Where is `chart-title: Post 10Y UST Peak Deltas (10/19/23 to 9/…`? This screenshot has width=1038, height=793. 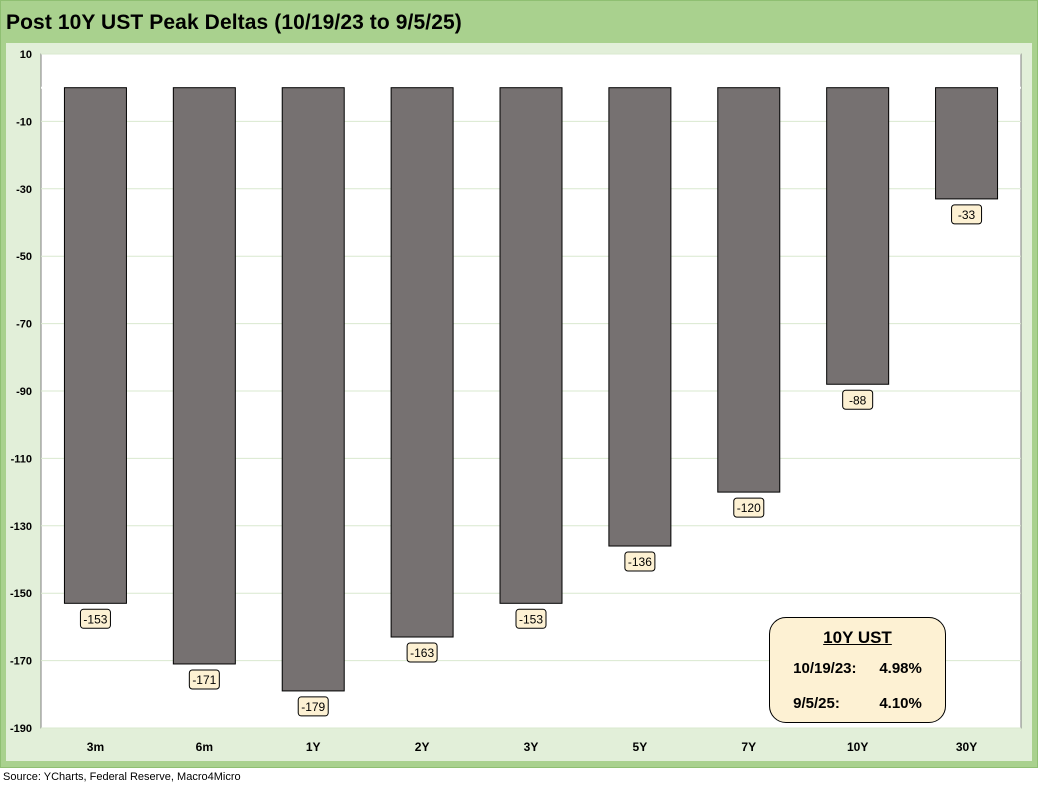
chart-title: Post 10Y UST Peak Deltas (10/19/23 to 9/… is located at coordinates (234, 22).